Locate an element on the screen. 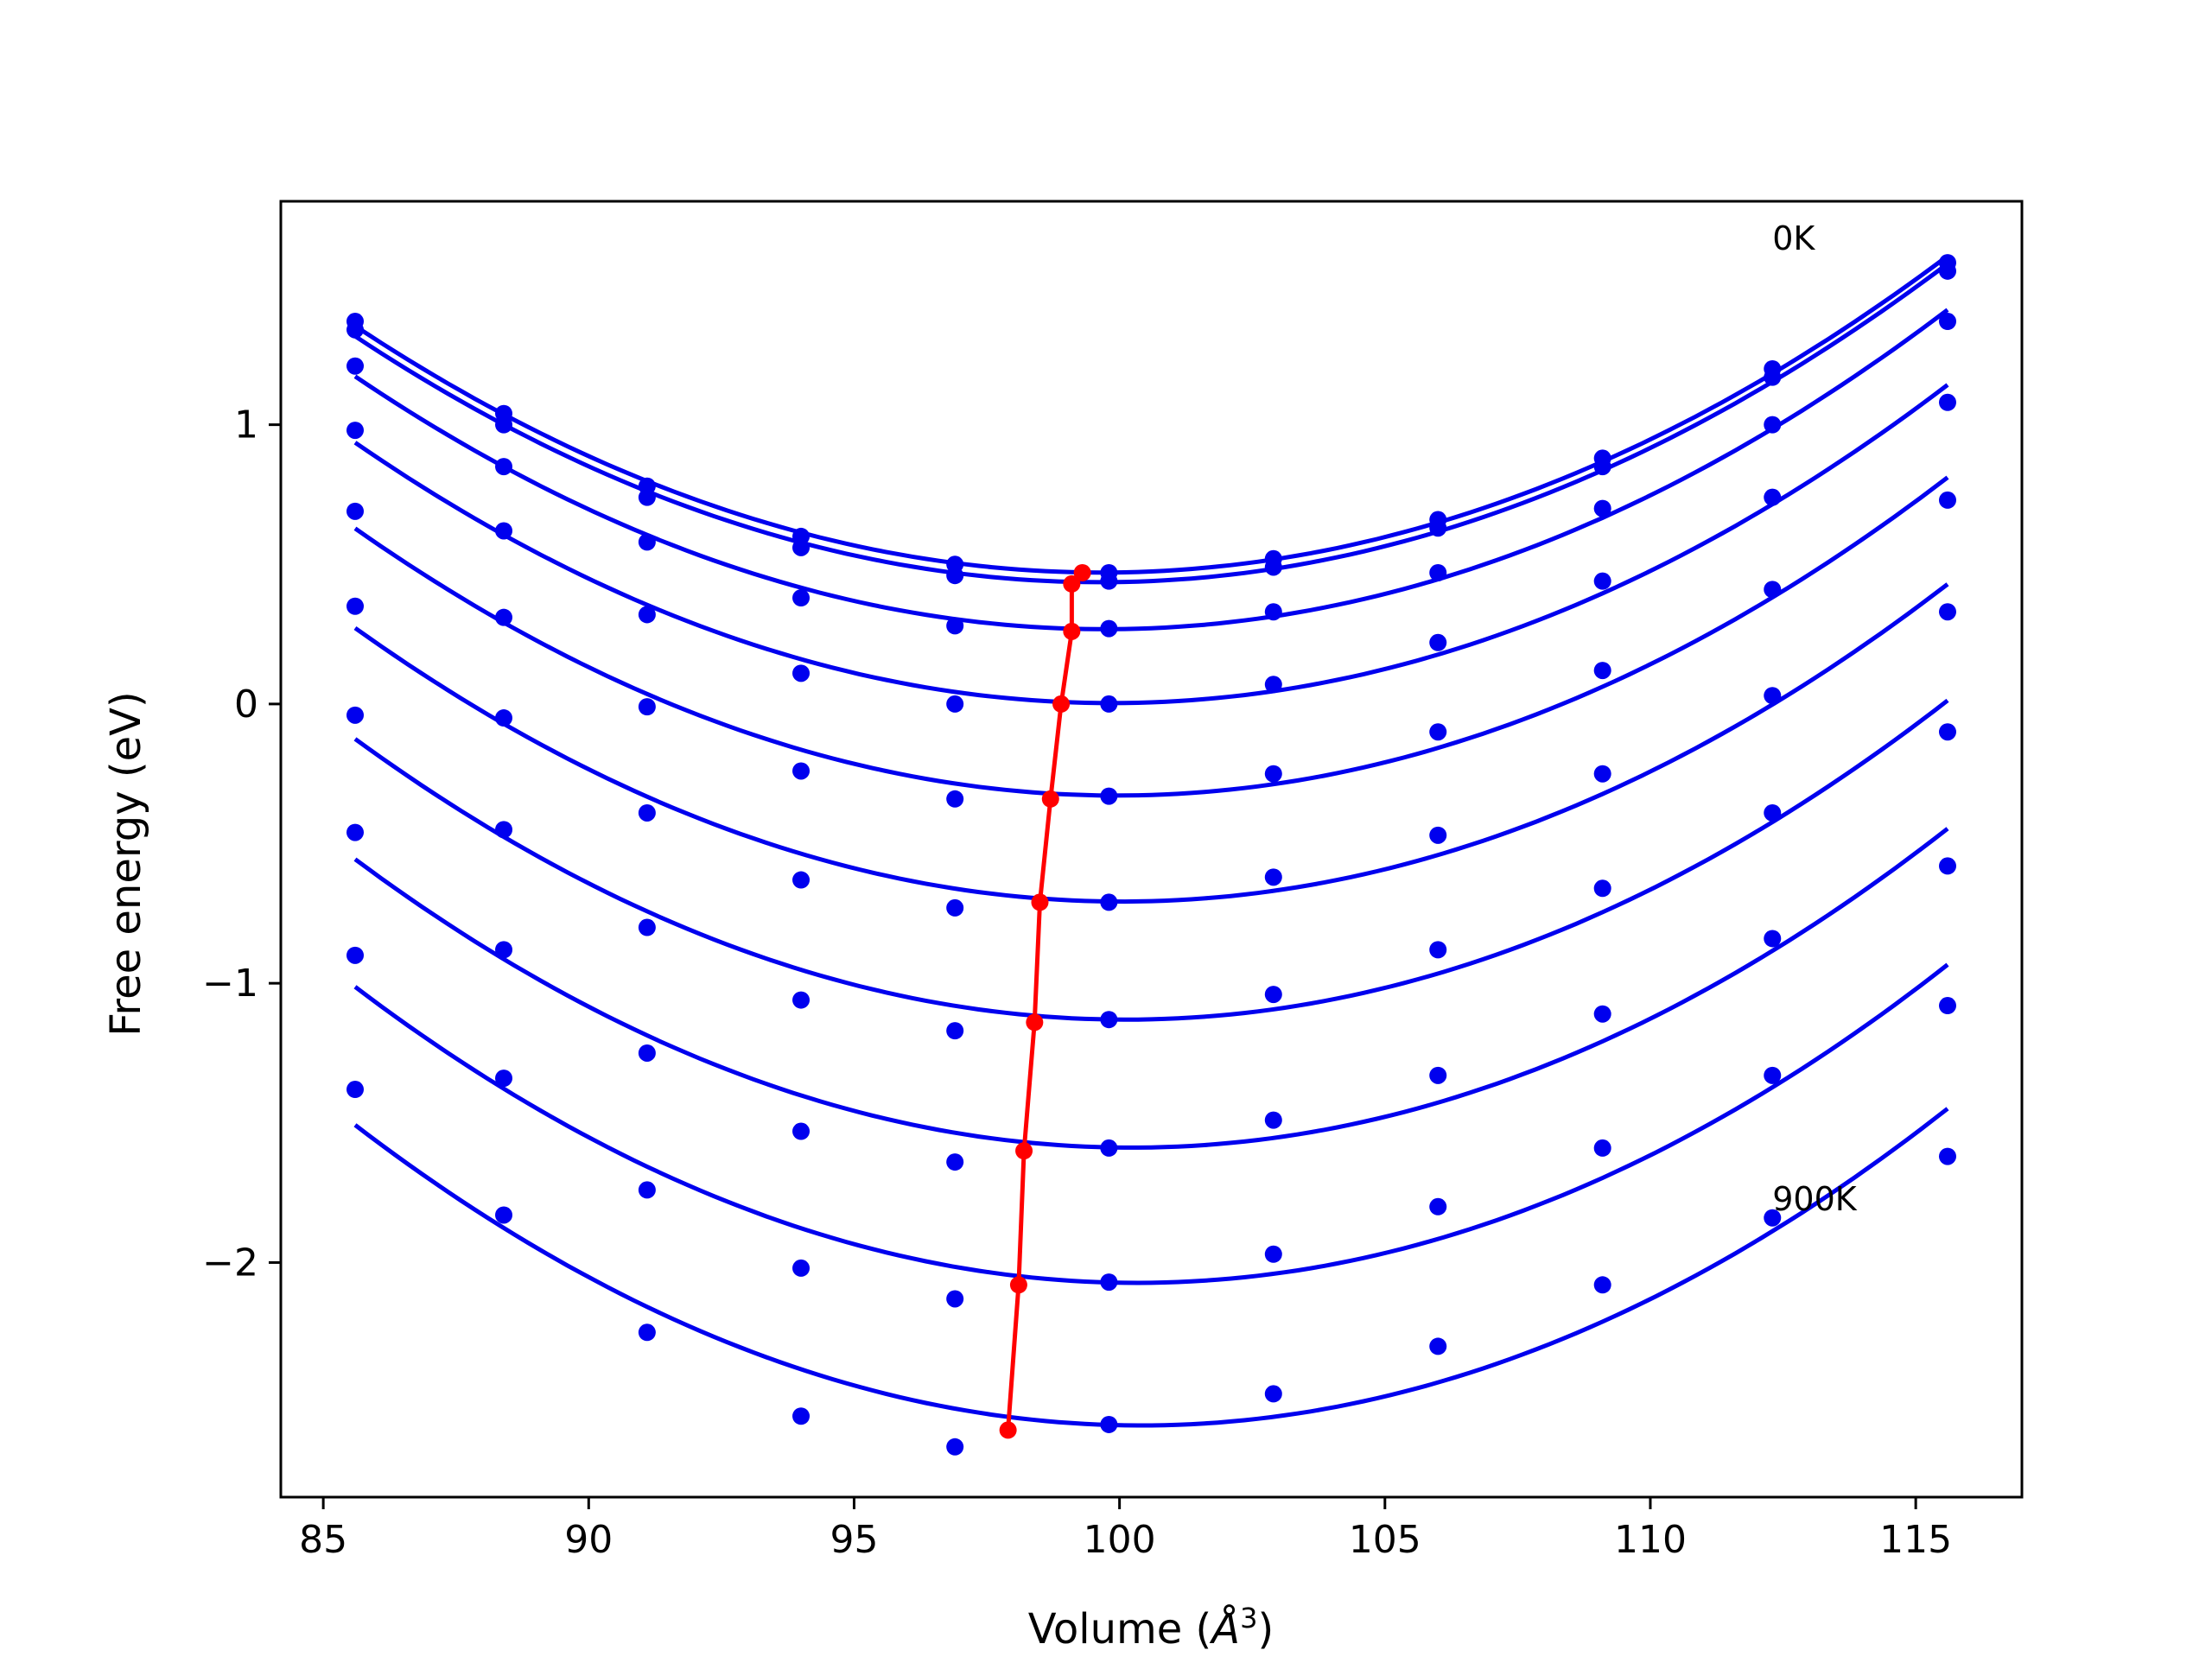 The height and width of the screenshot is (1663, 2212). minimum-path is located at coordinates (1045, 1001).